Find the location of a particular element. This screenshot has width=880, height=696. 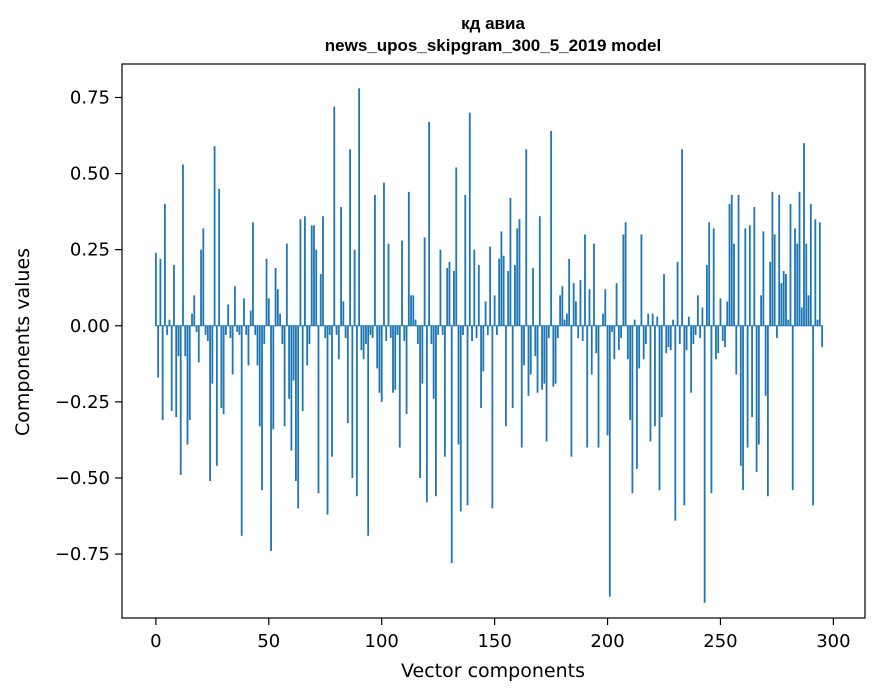

y-tick-label: −0.75 is located at coordinates (82, 554).